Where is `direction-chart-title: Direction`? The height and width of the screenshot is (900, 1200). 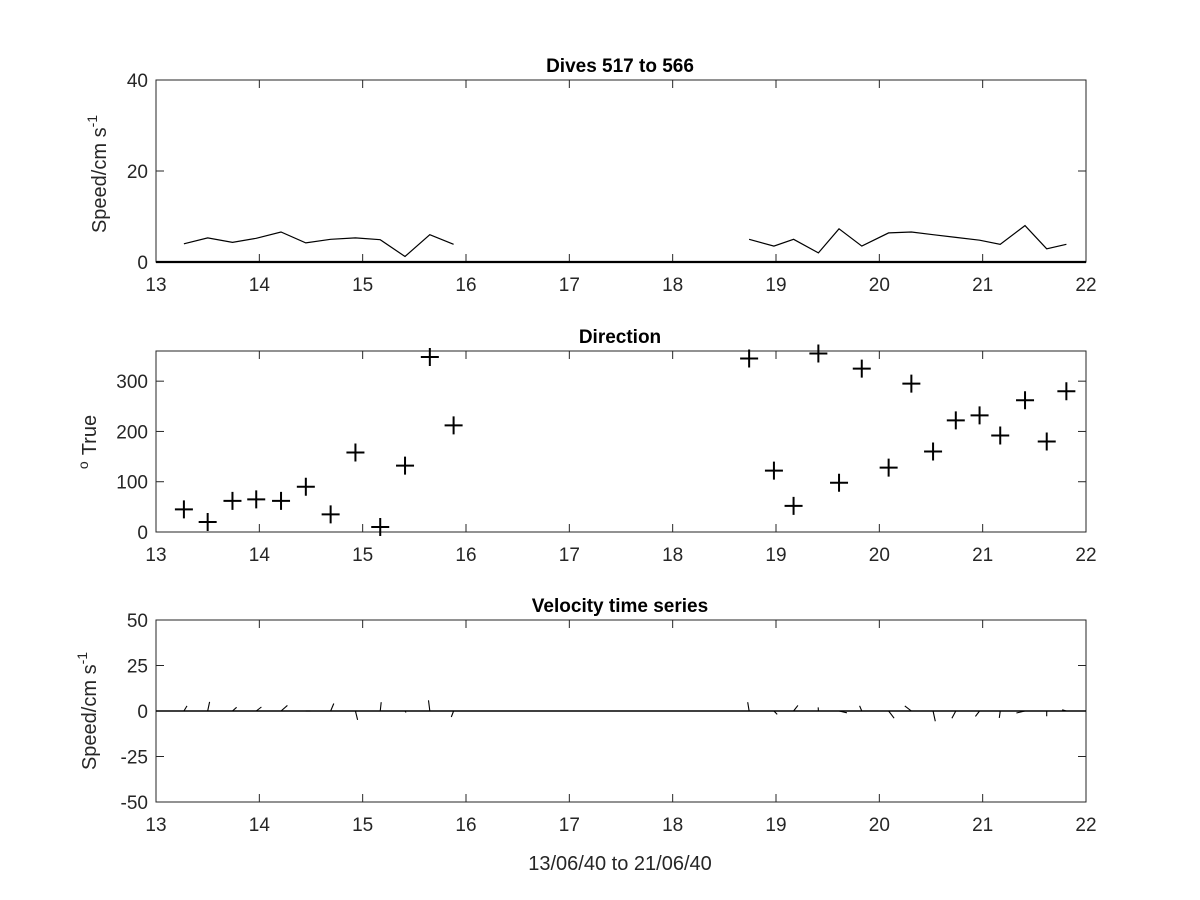
direction-chart-title: Direction is located at coordinates (620, 337).